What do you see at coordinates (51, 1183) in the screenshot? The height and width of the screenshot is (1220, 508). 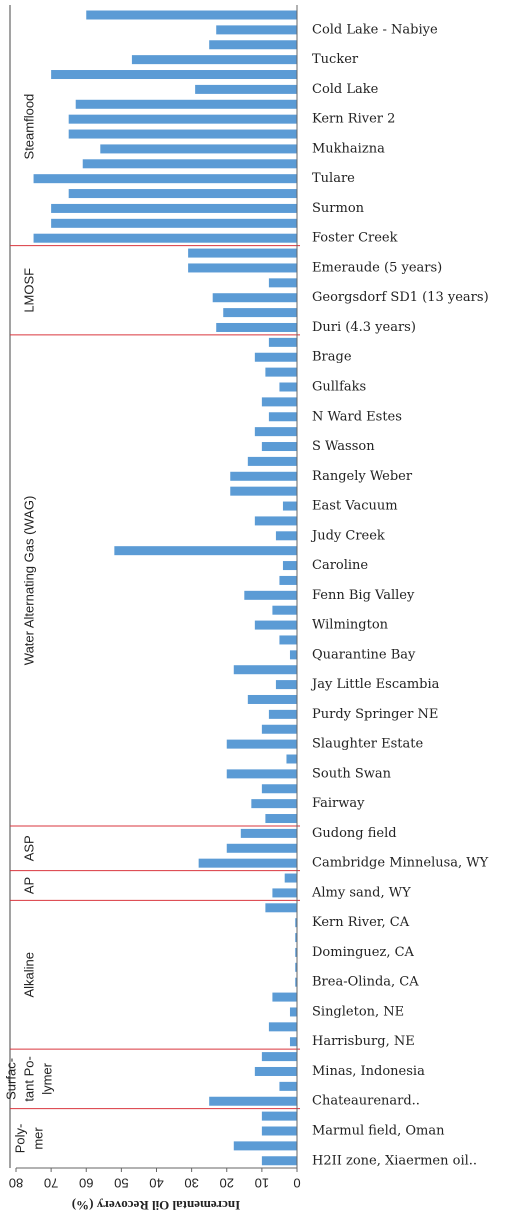 I see `x-tick-label: 70` at bounding box center [51, 1183].